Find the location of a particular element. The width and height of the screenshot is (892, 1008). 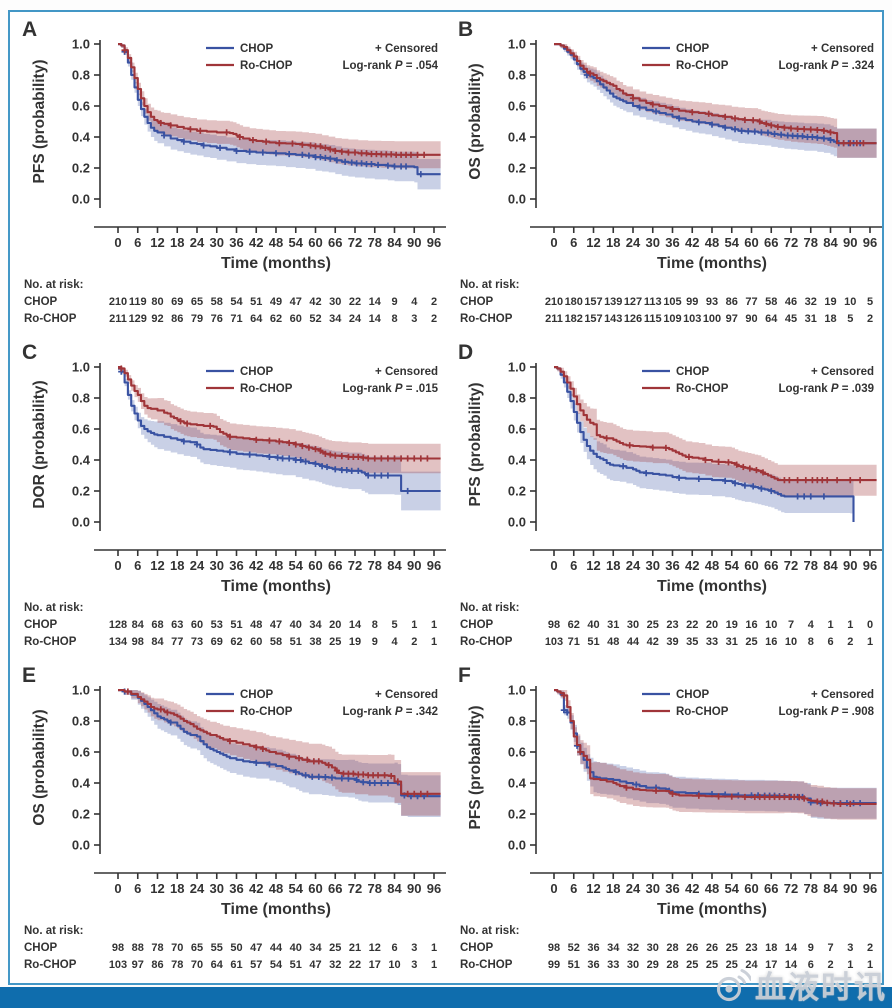

y-tick-label: 0.4 is located at coordinates (81, 460).